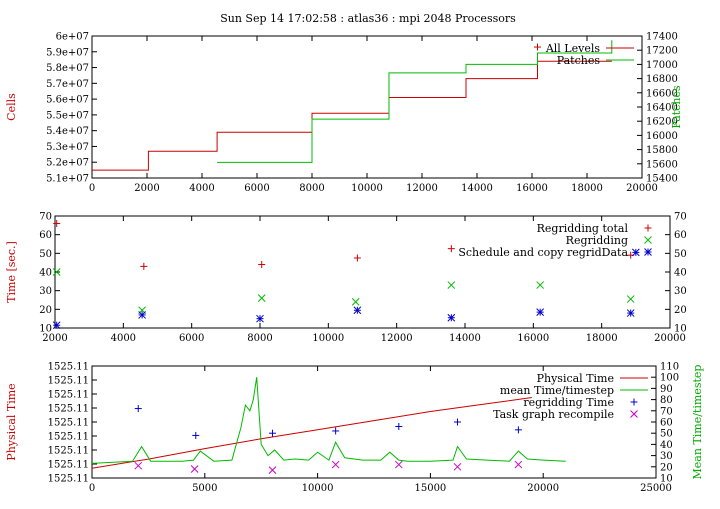  I want to click on legend-label: All Levels, so click(573, 48).